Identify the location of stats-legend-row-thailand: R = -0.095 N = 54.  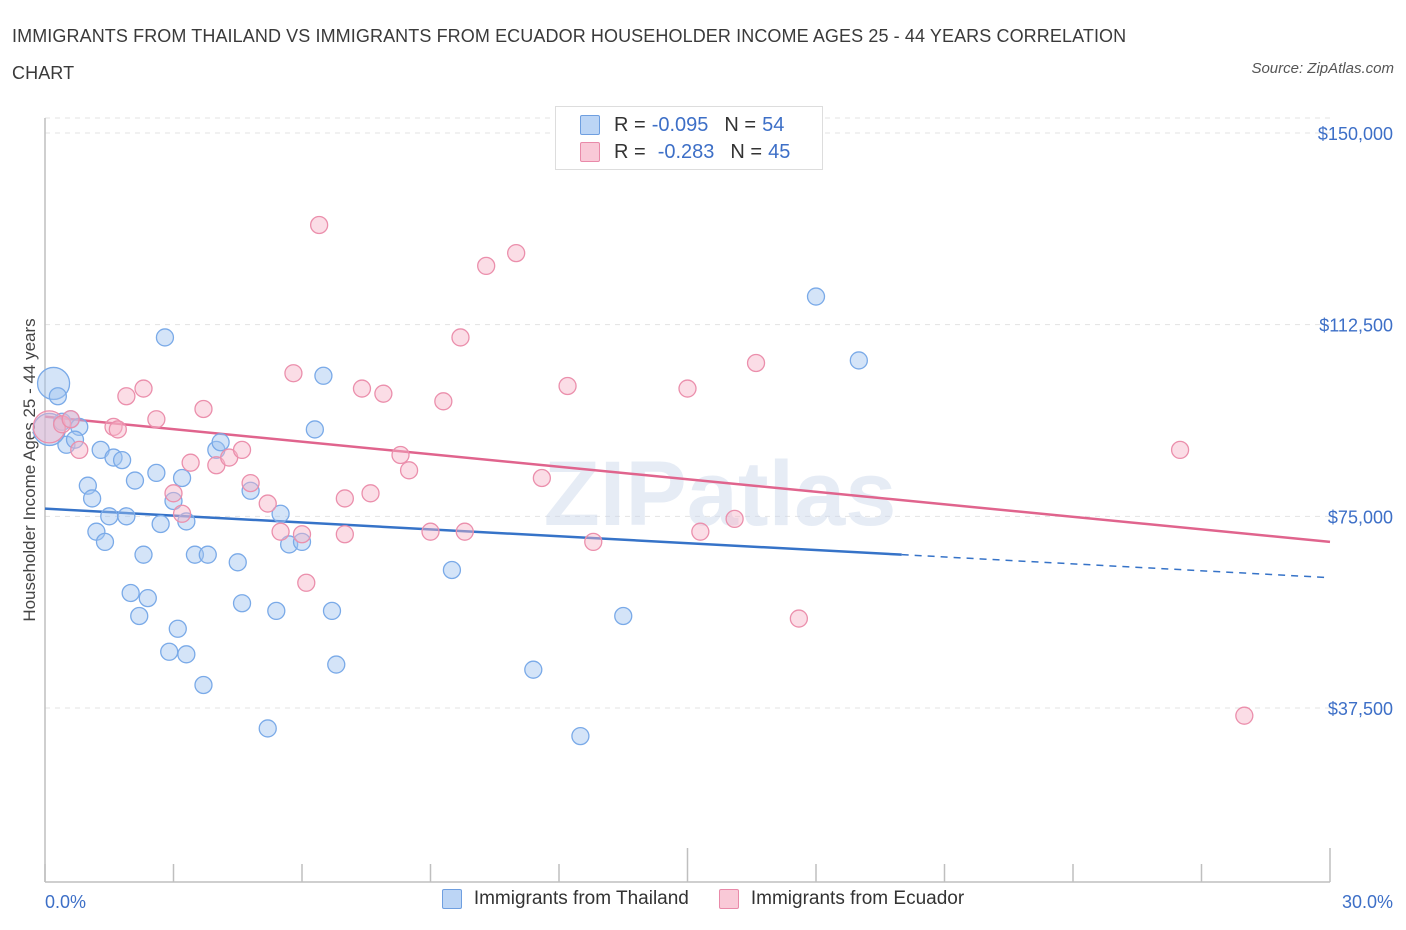
(685, 125).